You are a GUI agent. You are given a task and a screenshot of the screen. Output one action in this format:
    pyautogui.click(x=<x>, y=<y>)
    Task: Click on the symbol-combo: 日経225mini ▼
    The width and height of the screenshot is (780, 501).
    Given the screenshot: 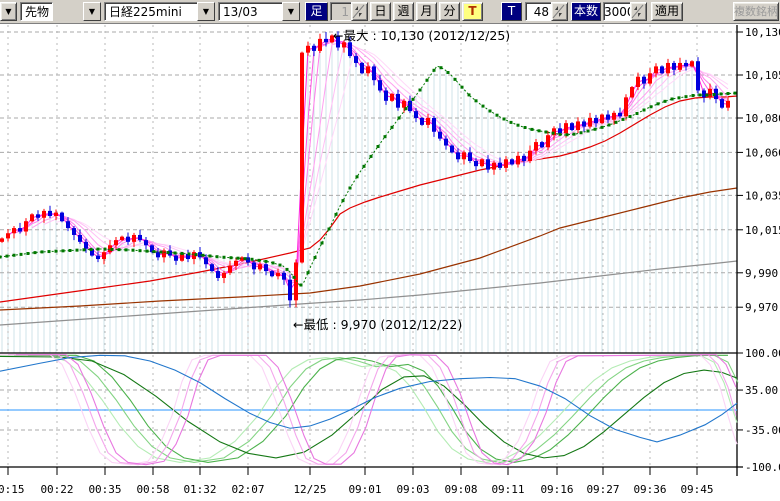 What is the action you would take?
    pyautogui.click(x=159, y=11)
    